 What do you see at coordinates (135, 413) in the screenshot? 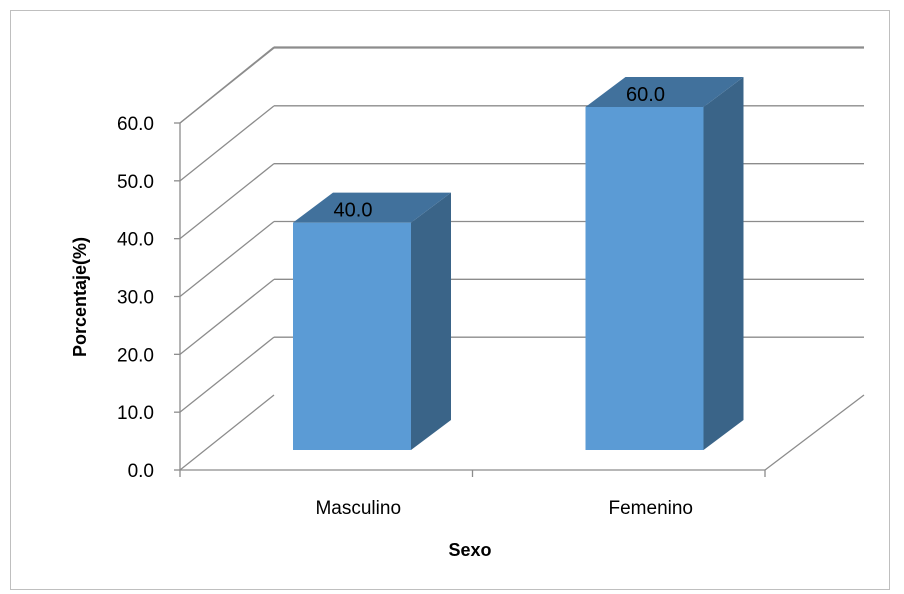
I see `y-tick-label: 10.0` at bounding box center [135, 413].